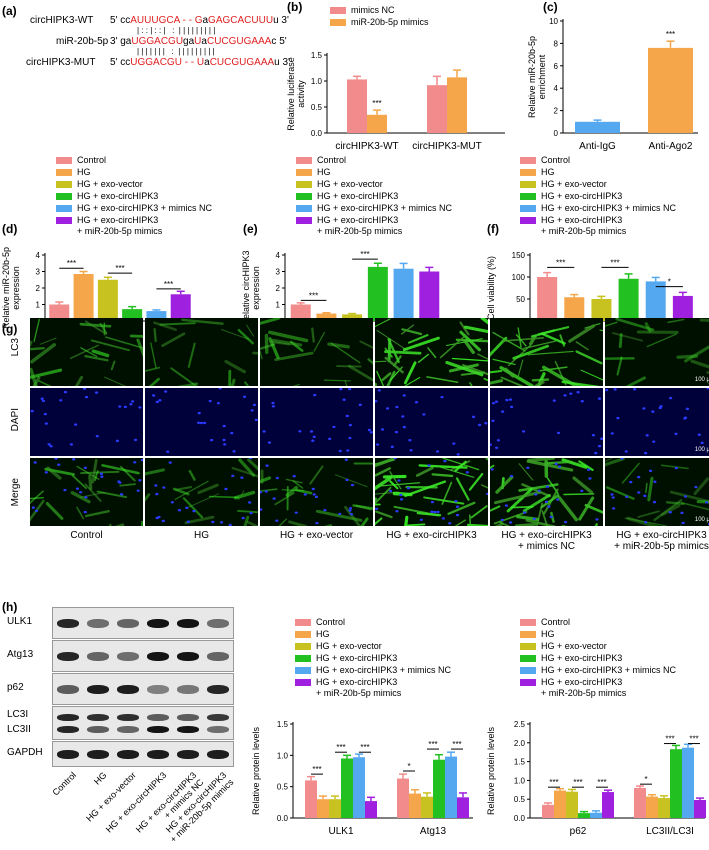 Image resolution: width=709 pixels, height=850 pixels. What do you see at coordinates (62, 20) in the screenshot?
I see `wt-row: circHIPK3-WT` at bounding box center [62, 20].